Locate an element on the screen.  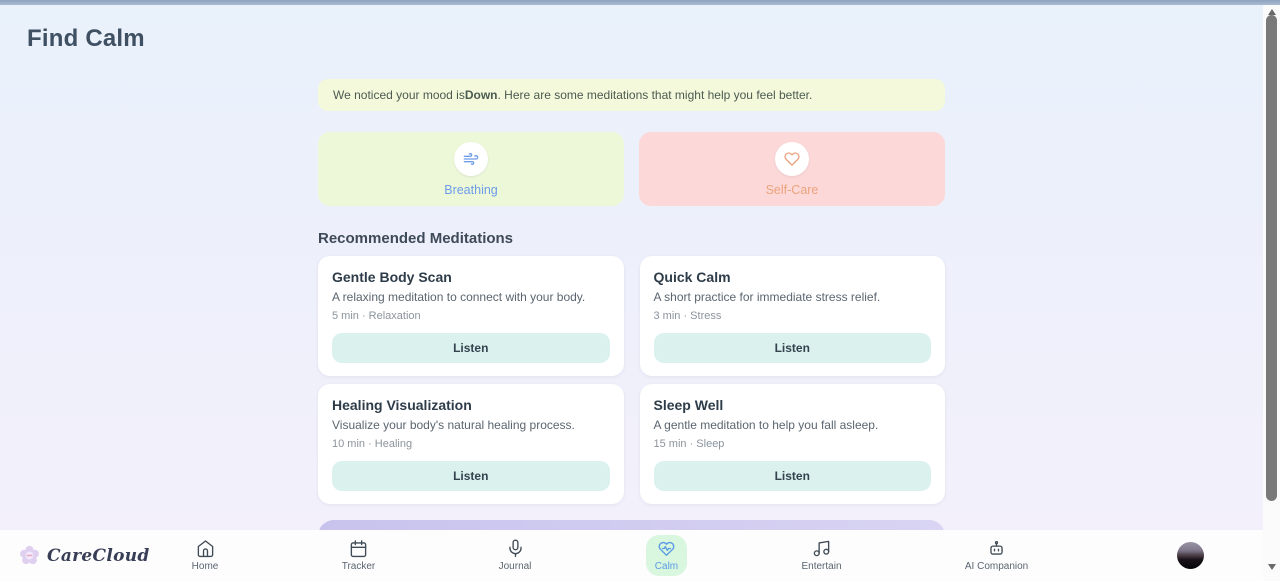
brand-name: CareCloud is located at coordinates (98, 555).